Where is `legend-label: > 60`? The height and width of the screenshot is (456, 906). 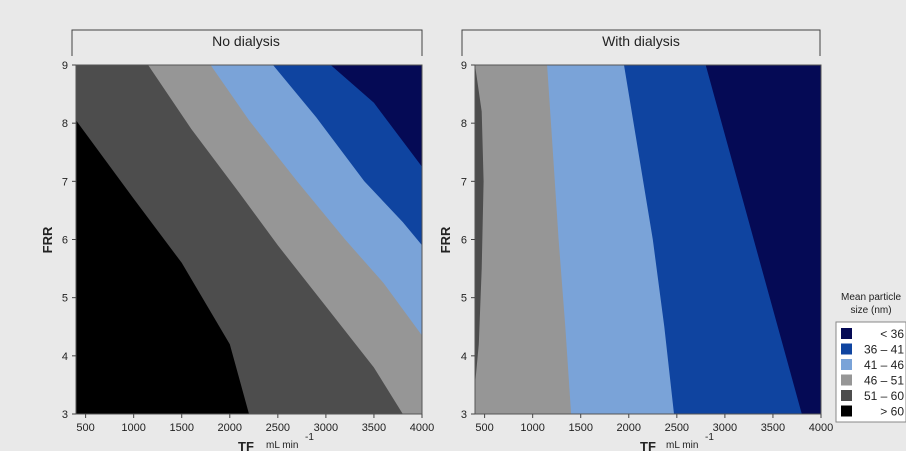 legend-label: > 60 is located at coordinates (892, 412).